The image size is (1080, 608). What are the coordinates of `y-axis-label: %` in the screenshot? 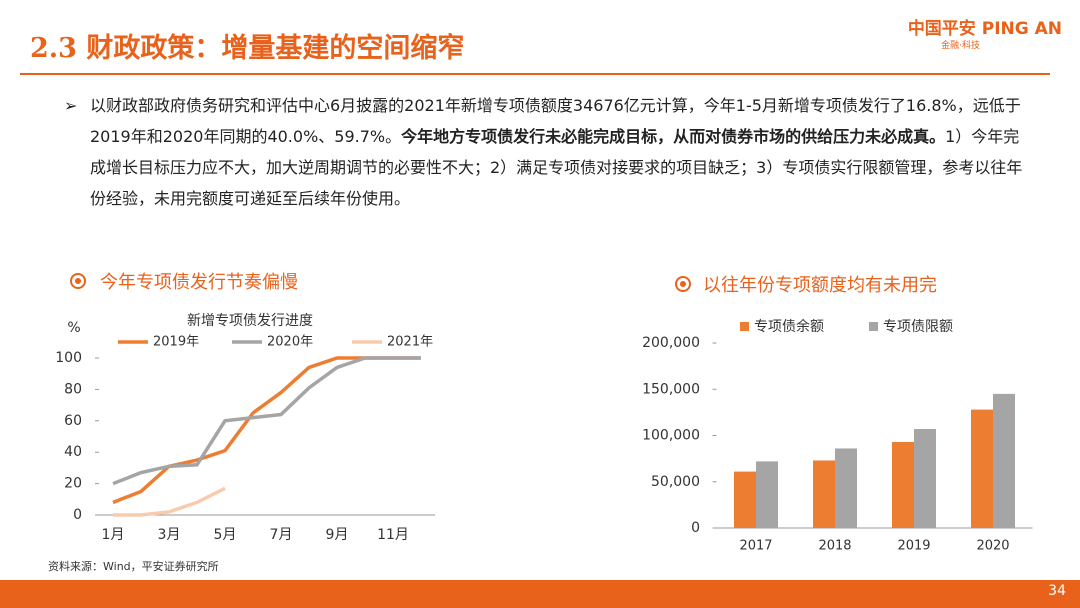 It's located at (73, 328).